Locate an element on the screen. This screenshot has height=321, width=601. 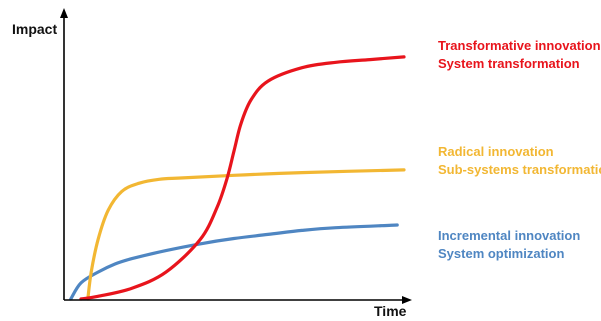
legend-incremental-subtitle: System optimization is located at coordinates (501, 253).